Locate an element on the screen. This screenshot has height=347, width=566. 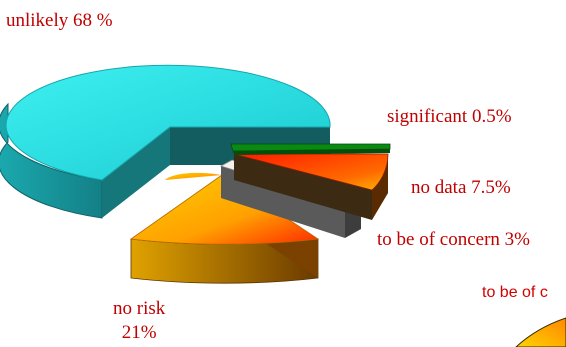
label-to-be-of-concern: to be of concern 3% is located at coordinates (453, 239).